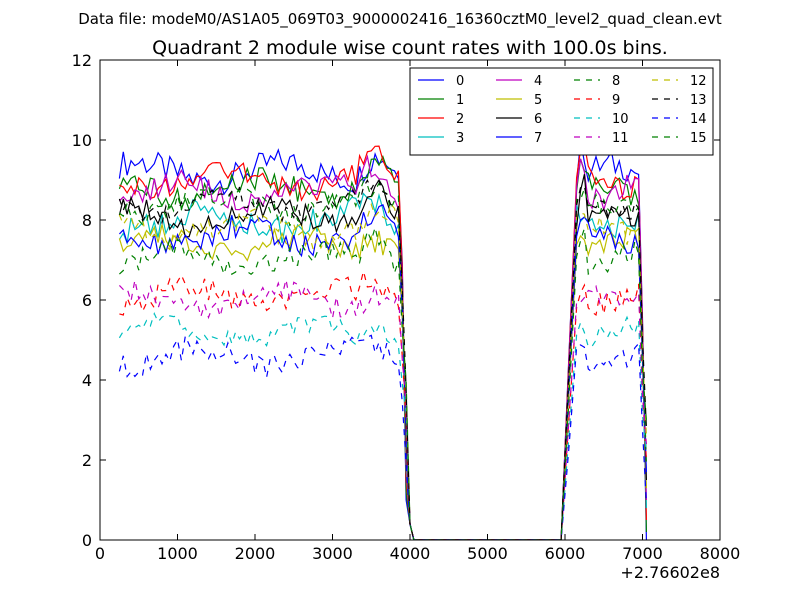 Image resolution: width=800 pixels, height=600 pixels. What do you see at coordinates (620, 138) in the screenshot?
I see `legend-label-11: 11` at bounding box center [620, 138].